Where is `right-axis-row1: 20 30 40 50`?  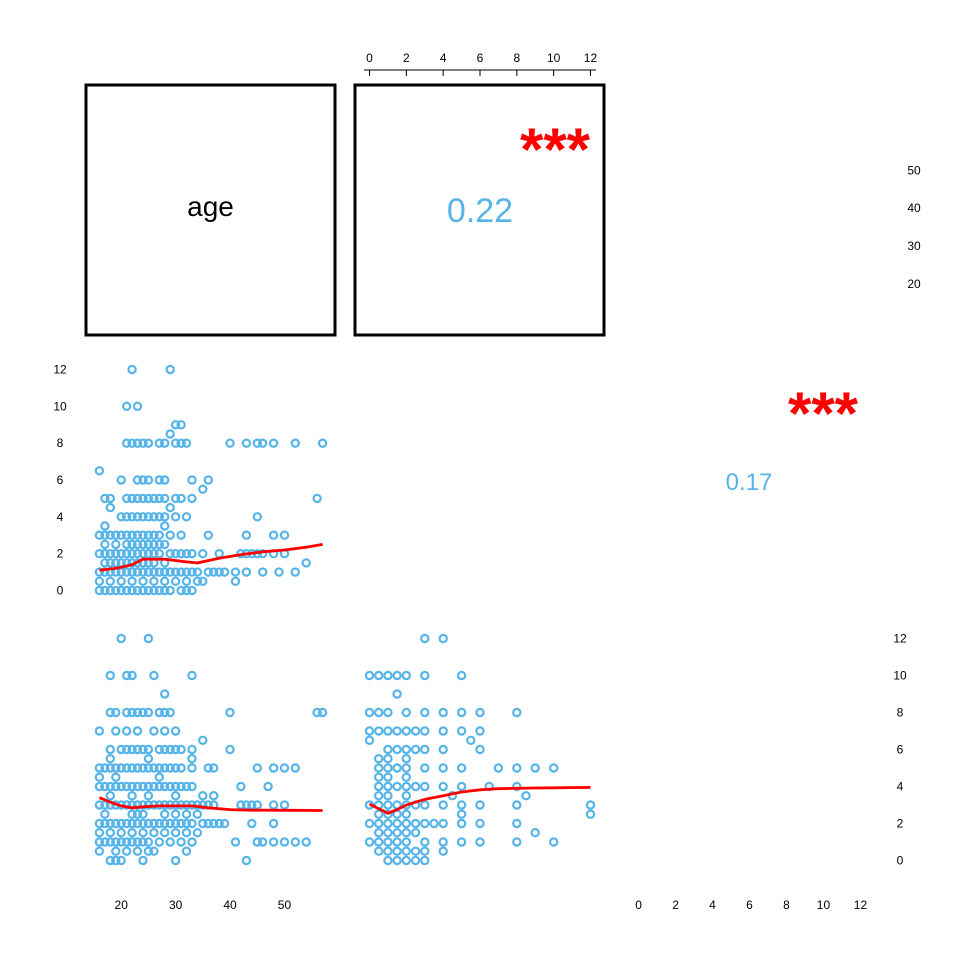 right-axis-row1: 20 30 40 50 is located at coordinates (914, 227).